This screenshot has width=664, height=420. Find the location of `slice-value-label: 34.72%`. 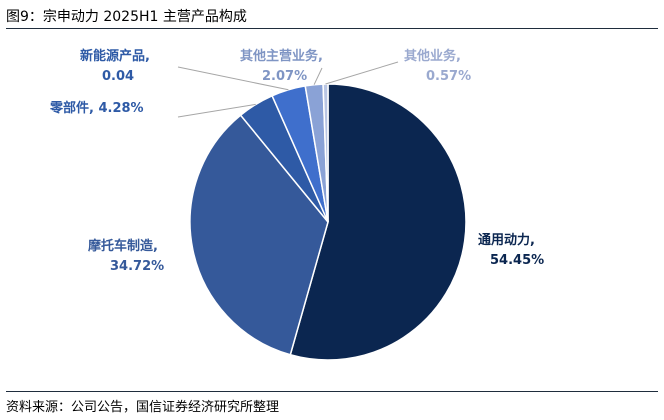

slice-value-label: 34.72% is located at coordinates (137, 266).